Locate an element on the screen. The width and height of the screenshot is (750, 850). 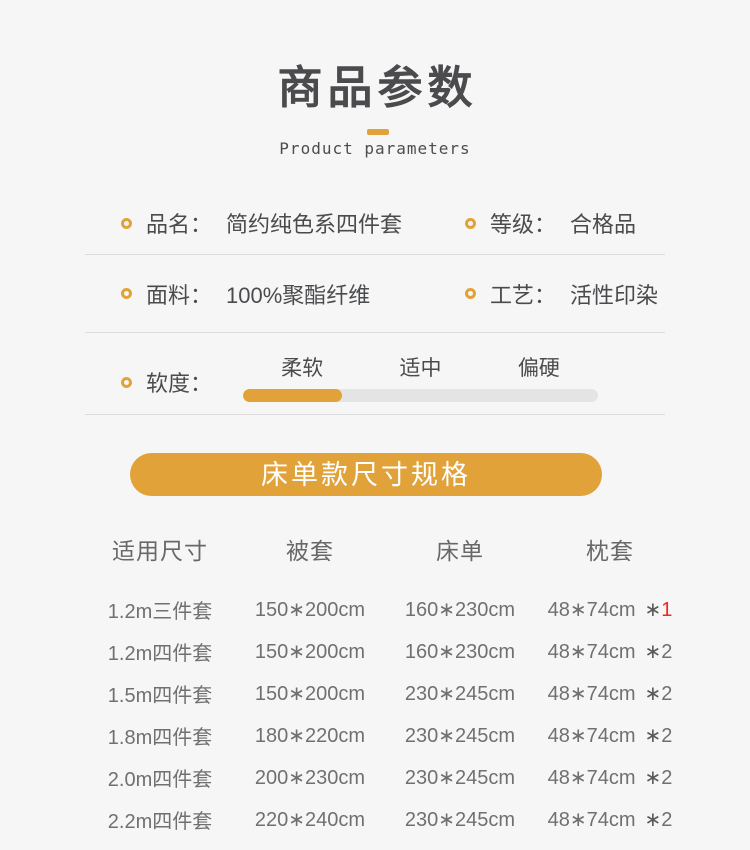
cell-pillow: 48∗74cm ∗1 is located at coordinates (610, 609).